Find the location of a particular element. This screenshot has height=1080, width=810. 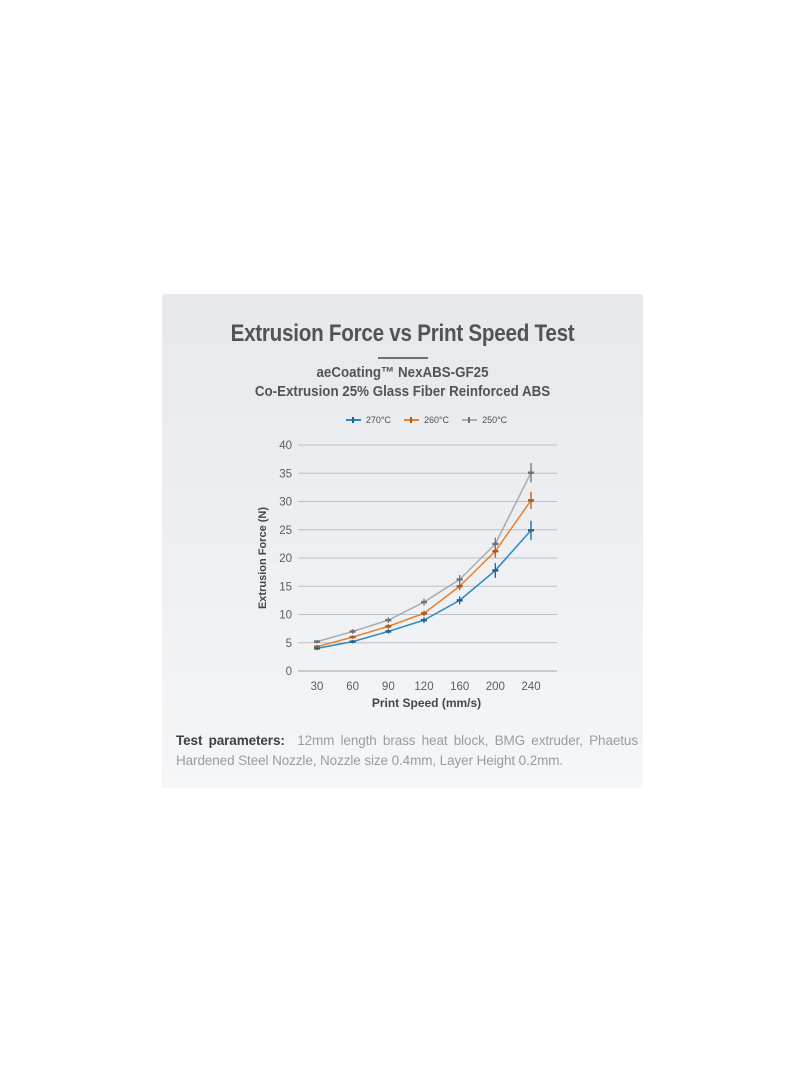

x-tick-labels: 30 60 90 120 160 200 240 is located at coordinates (426, 687).